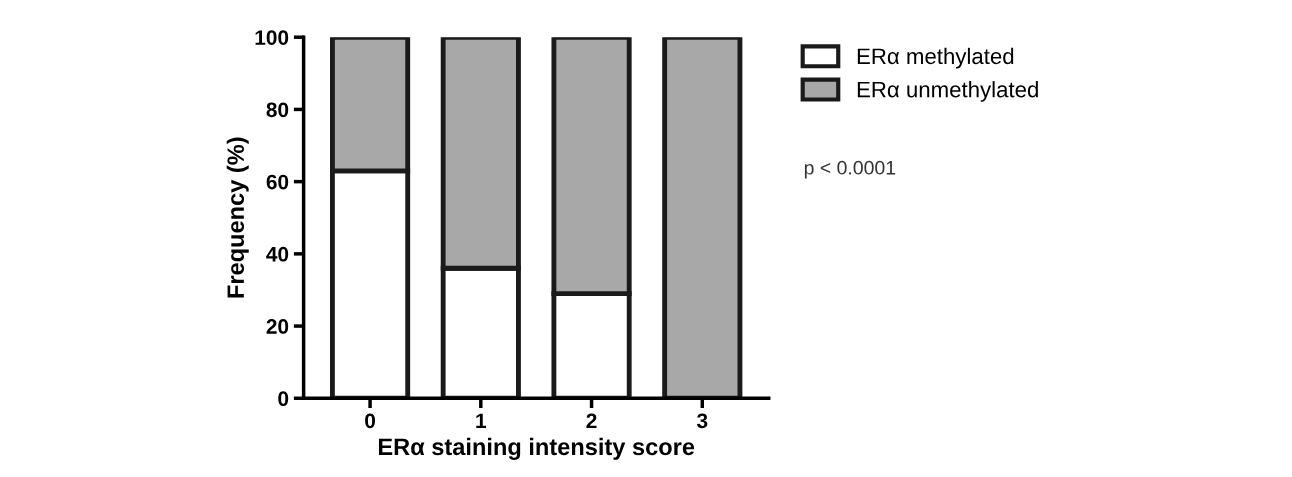 This screenshot has width=1292, height=477. Describe the element at coordinates (850, 169) in the screenshot. I see `text: p < 0.0001` at that location.